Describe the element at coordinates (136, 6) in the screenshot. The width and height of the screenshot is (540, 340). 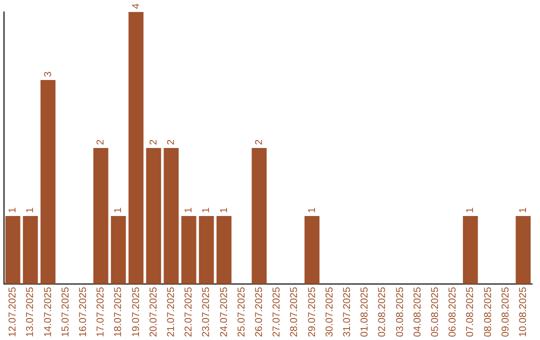
I see `data-label: 4` at that location.